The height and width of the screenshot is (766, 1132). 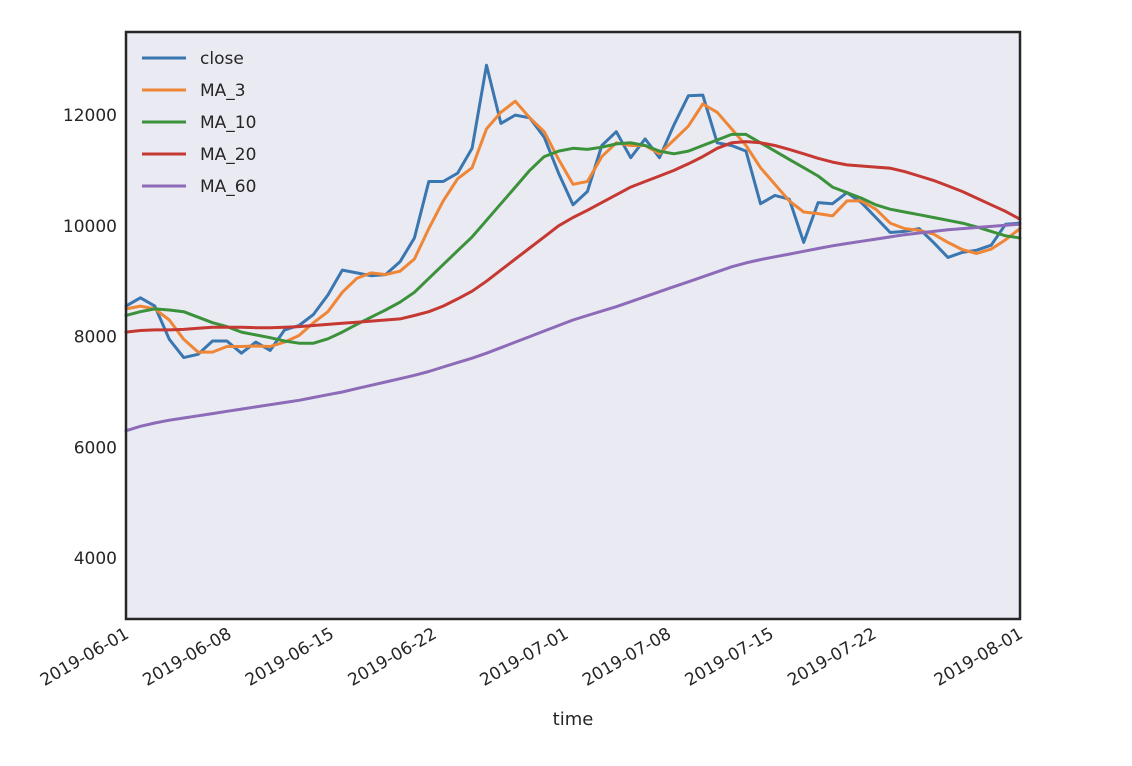 I want to click on x-tick-label: 2019-07-08, so click(x=627, y=657).